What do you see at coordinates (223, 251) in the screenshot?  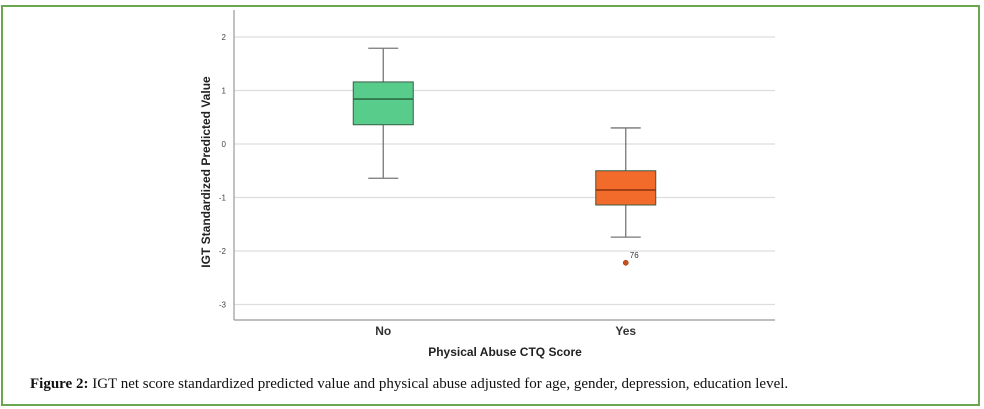 I see `y-tick-label: -2` at bounding box center [223, 251].